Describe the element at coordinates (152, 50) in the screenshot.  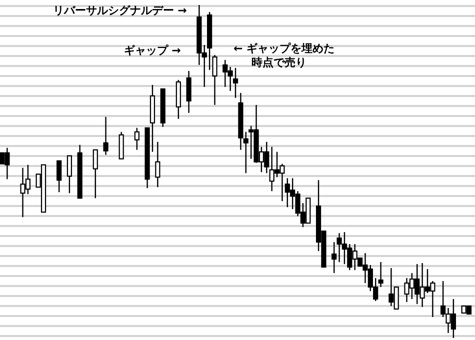
I see `annotation: ギャップ →` at that location.